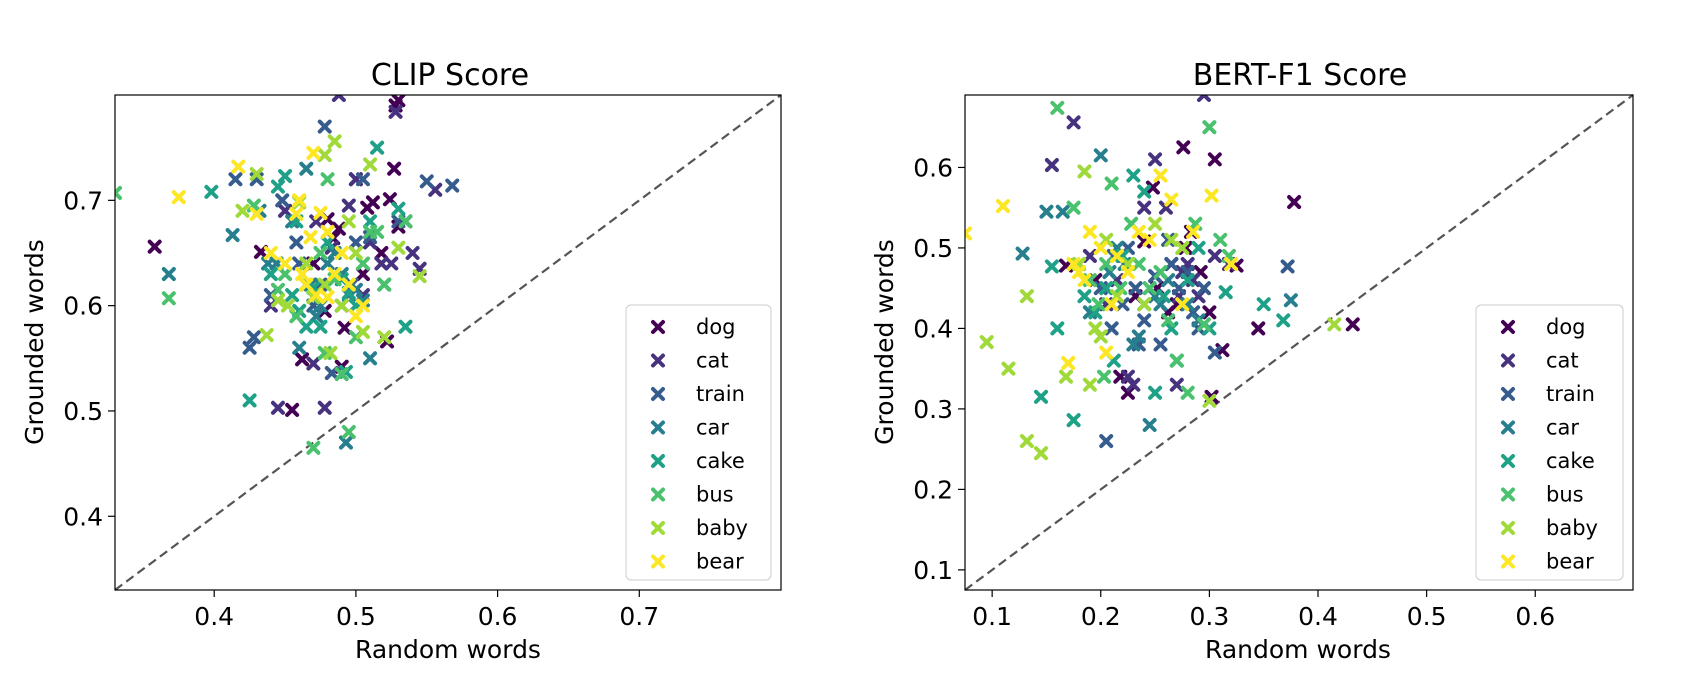 This screenshot has height=694, width=1696. I want to click on y-tick-label: 0.6, so click(83, 306).